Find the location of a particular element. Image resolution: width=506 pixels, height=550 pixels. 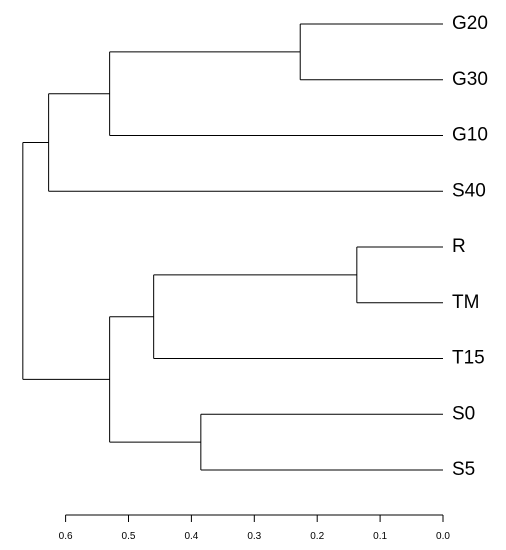

leaf-label-s40: S40 is located at coordinates (469, 190).